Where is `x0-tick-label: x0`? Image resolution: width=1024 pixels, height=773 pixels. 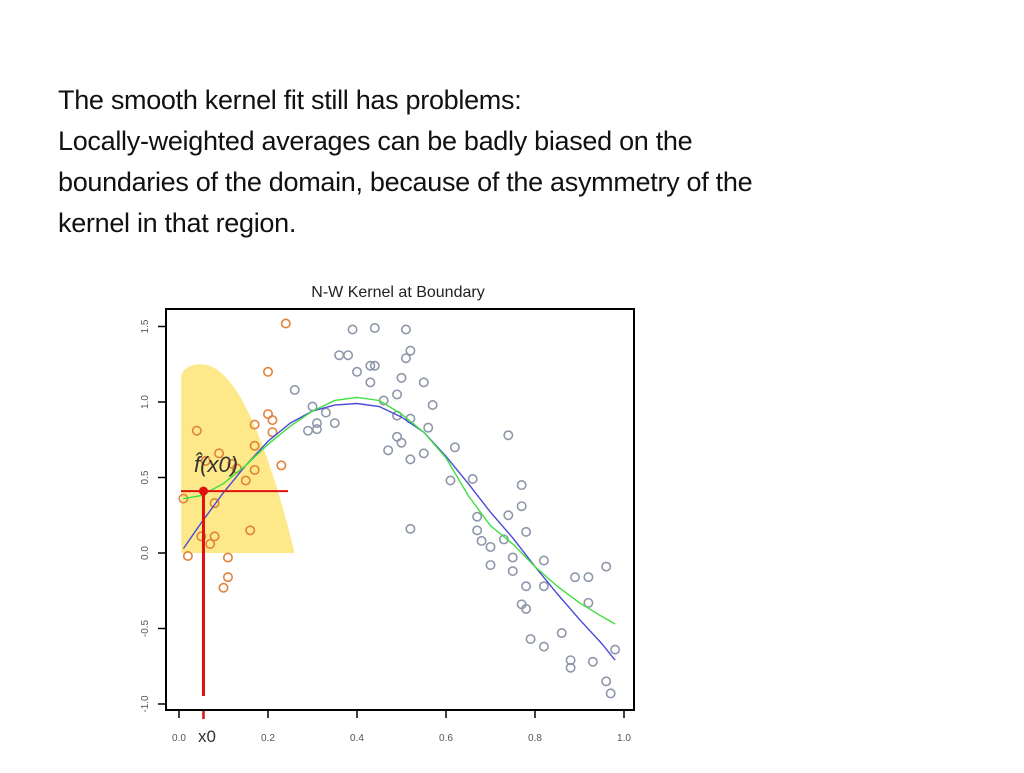 x0-tick-label: x0 is located at coordinates (207, 736).